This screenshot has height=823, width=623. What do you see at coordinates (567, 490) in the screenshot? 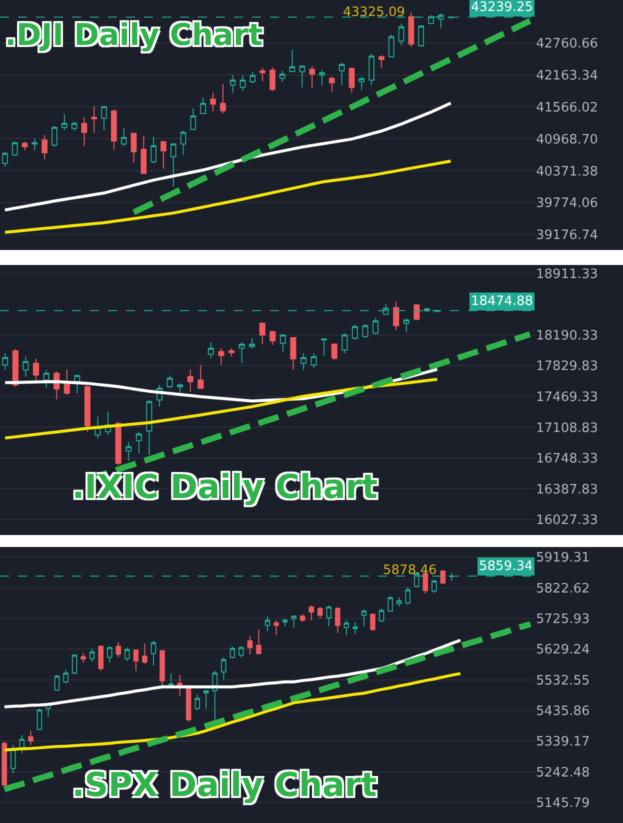
I see `y-tick-label: 16387.83` at bounding box center [567, 490].